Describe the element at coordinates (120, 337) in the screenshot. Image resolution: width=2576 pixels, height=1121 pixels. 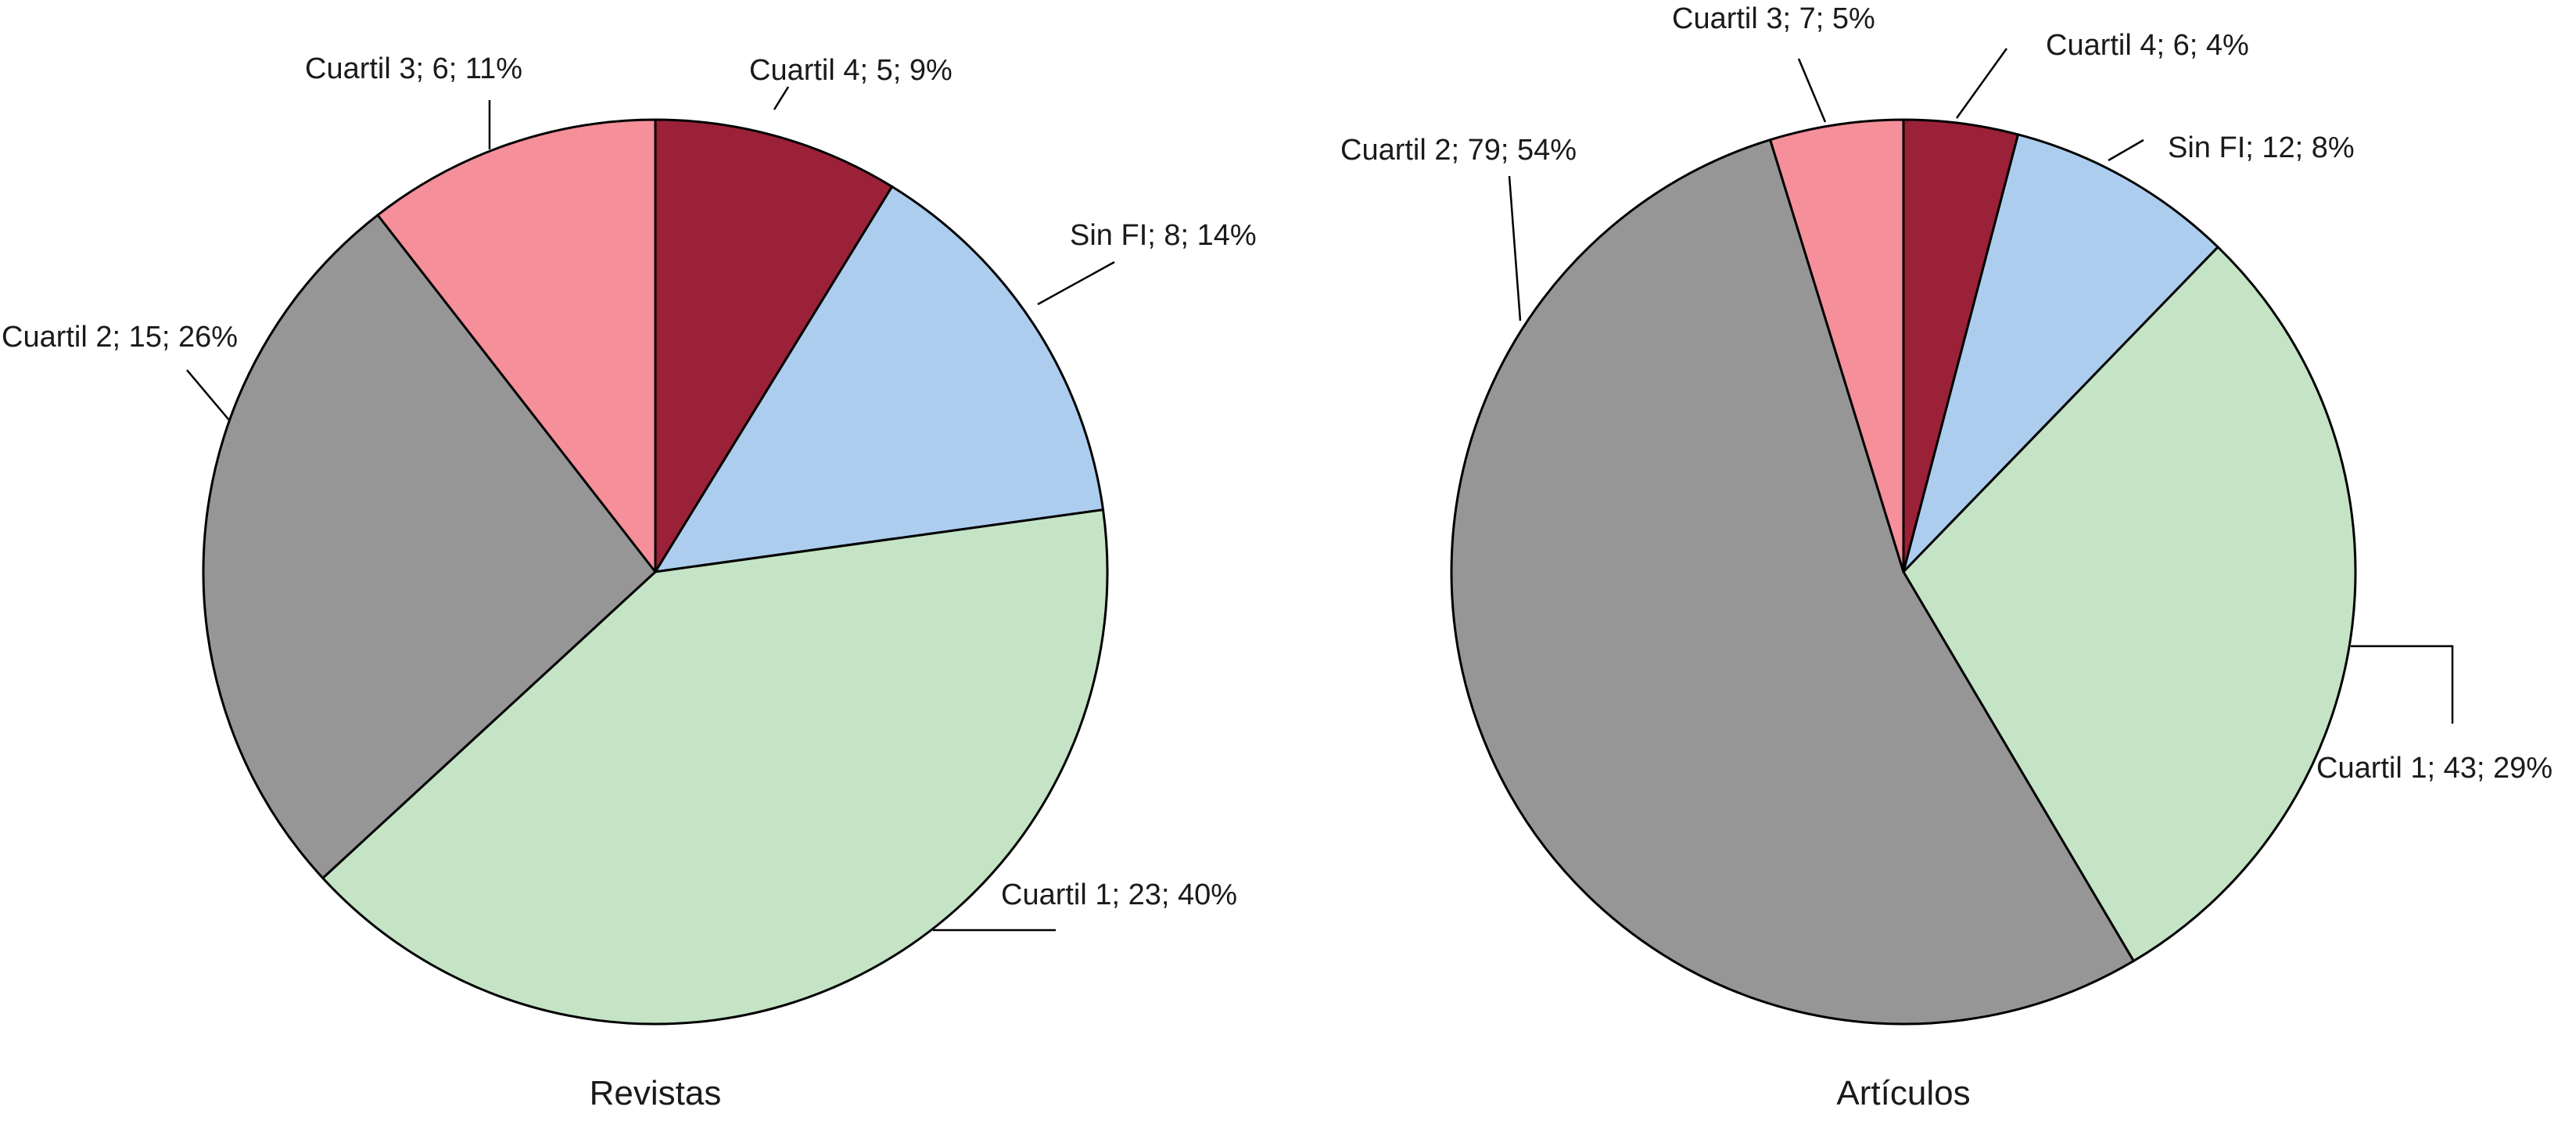
I see `data-label-cuartil-2: Cuartil 2; 15; 26%` at that location.